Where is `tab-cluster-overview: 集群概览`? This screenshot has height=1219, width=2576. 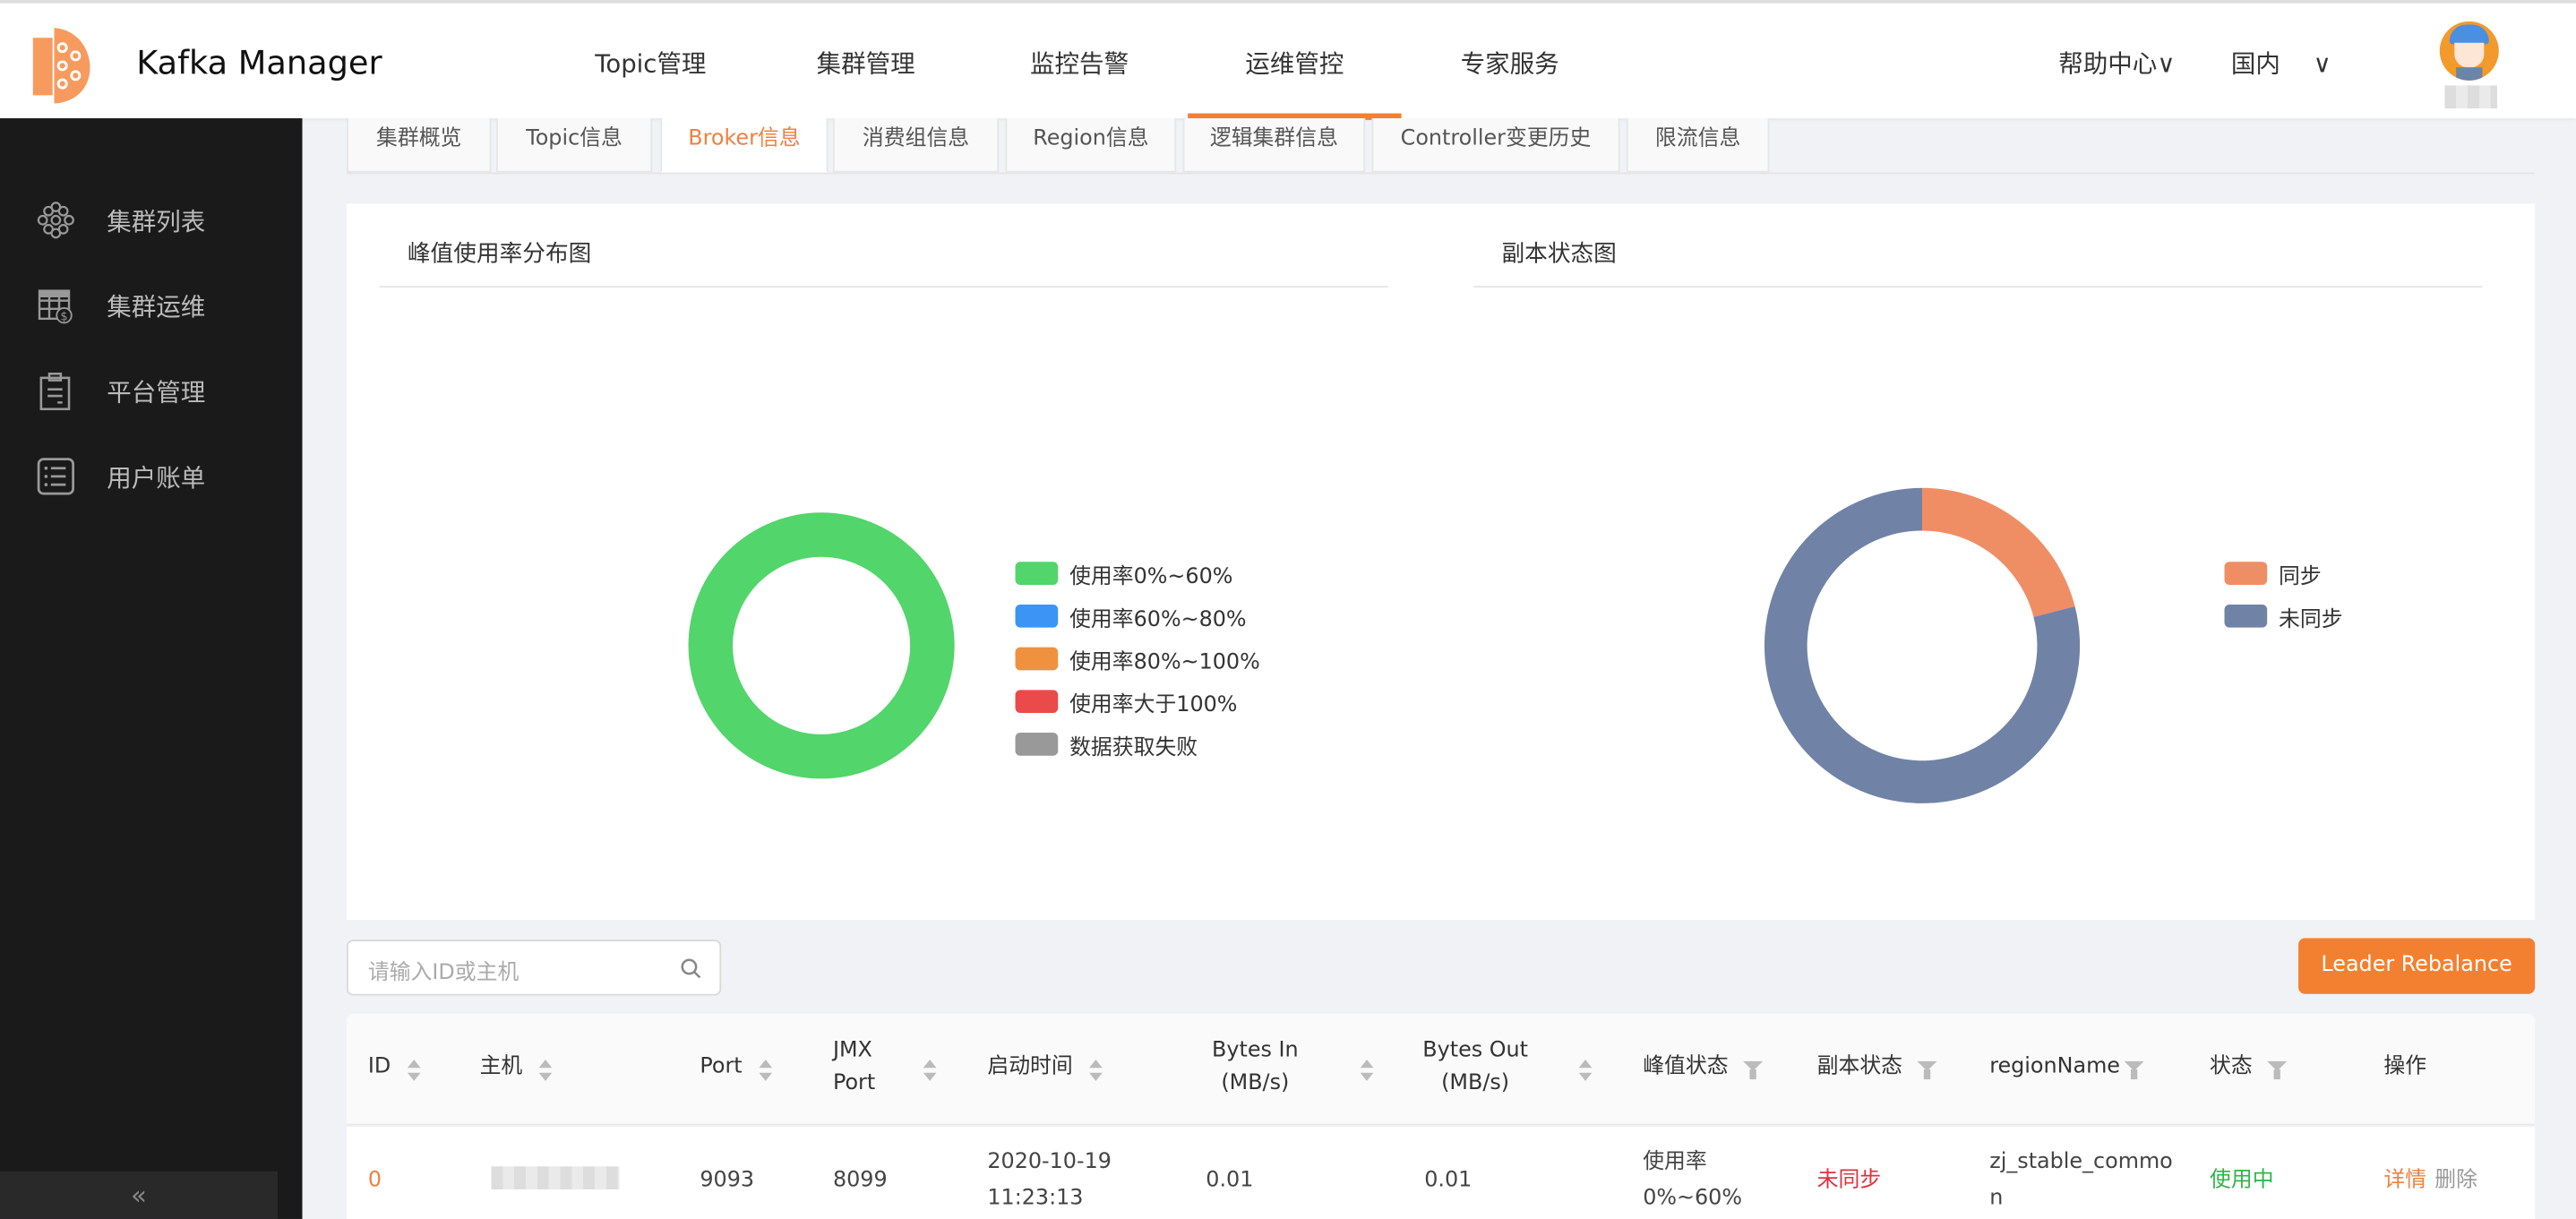
tab-cluster-overview: 集群概览 is located at coordinates (419, 146).